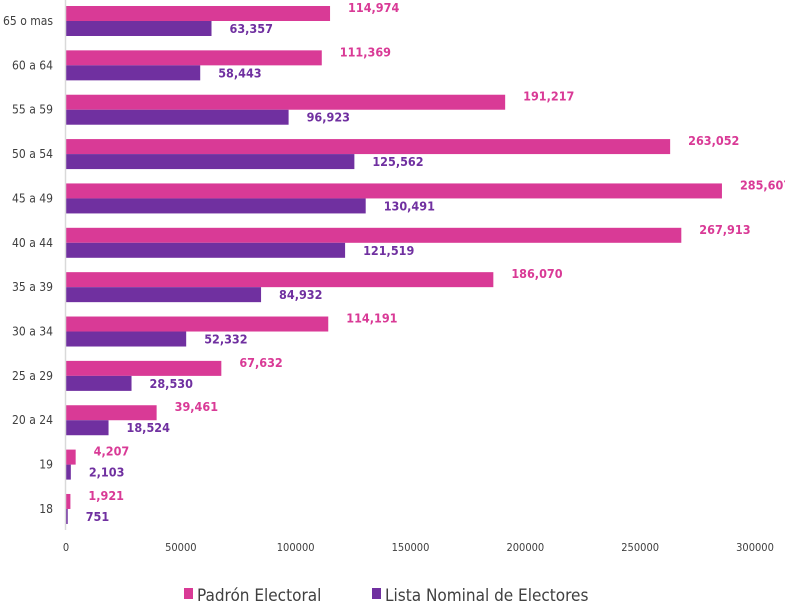 Image resolution: width=785 pixels, height=605 pixels. Describe the element at coordinates (197, 406) in the screenshot. I see `data-label: 39,461` at that location.